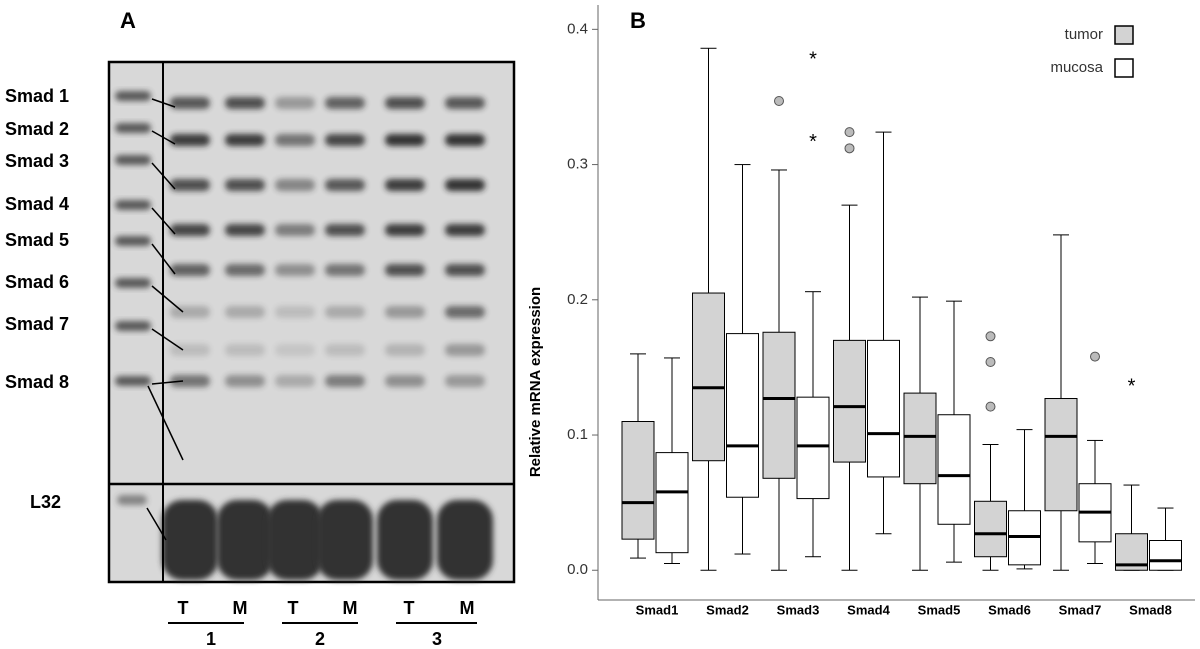  Describe the element at coordinates (638, 20) in the screenshot. I see `panel-label: B` at that location.